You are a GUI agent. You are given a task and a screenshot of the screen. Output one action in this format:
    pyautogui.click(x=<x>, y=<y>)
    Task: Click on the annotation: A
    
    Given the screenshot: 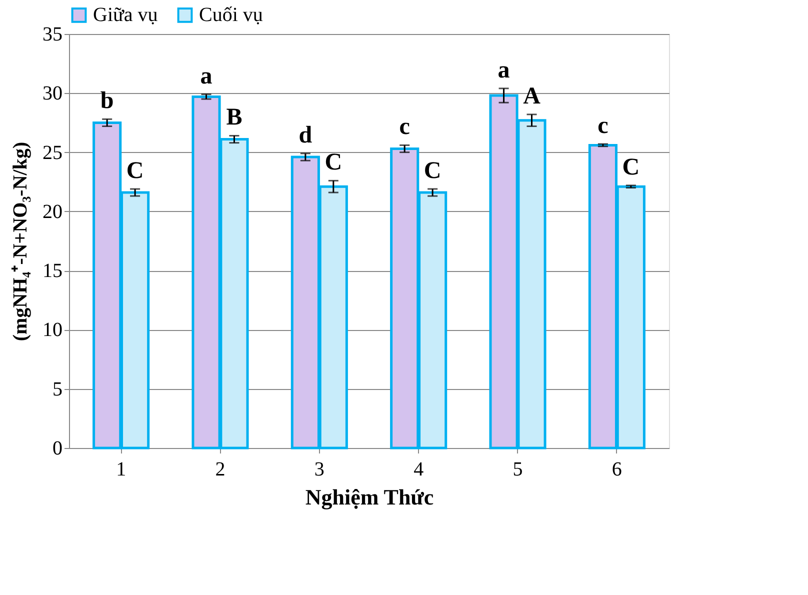 What is the action you would take?
    pyautogui.click(x=532, y=96)
    